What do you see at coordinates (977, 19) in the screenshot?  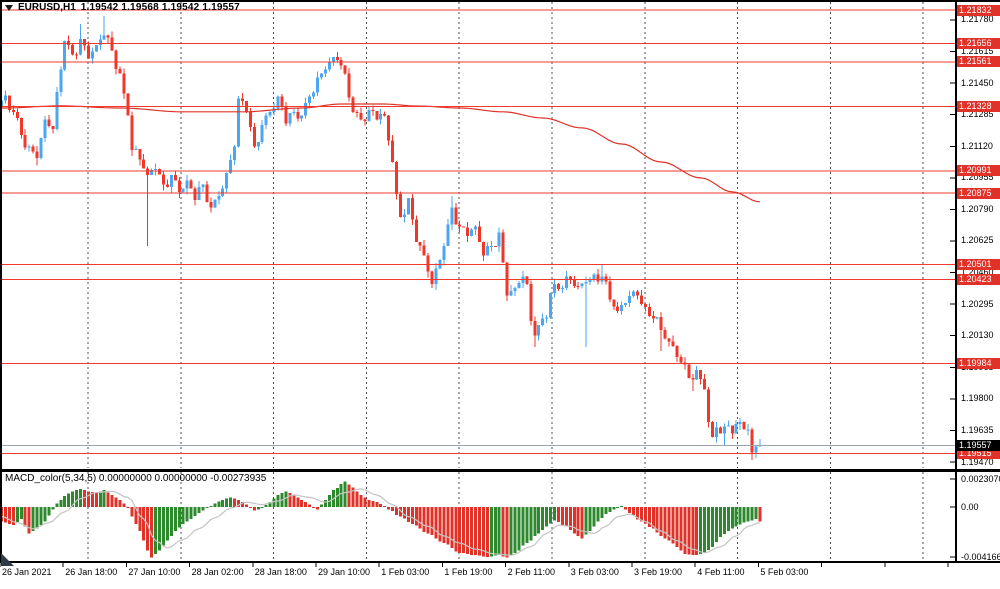 I see `price-grid-label: 1.21780` at bounding box center [977, 19].